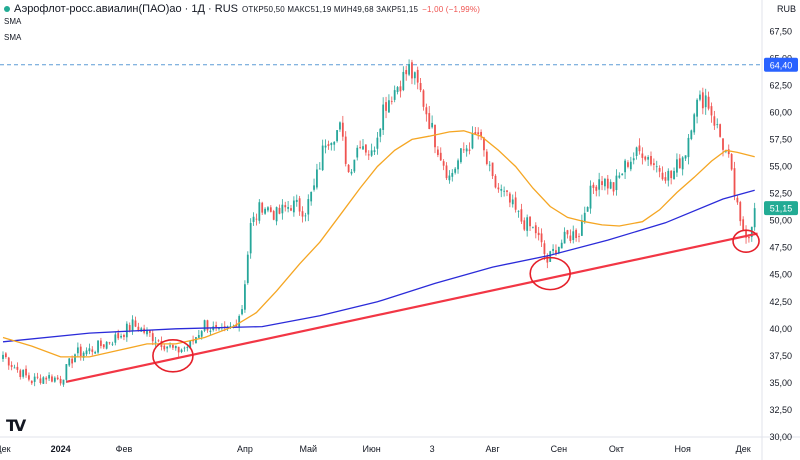 This screenshot has width=800, height=460. I want to click on tradingview-logo: TV, so click(16, 425).